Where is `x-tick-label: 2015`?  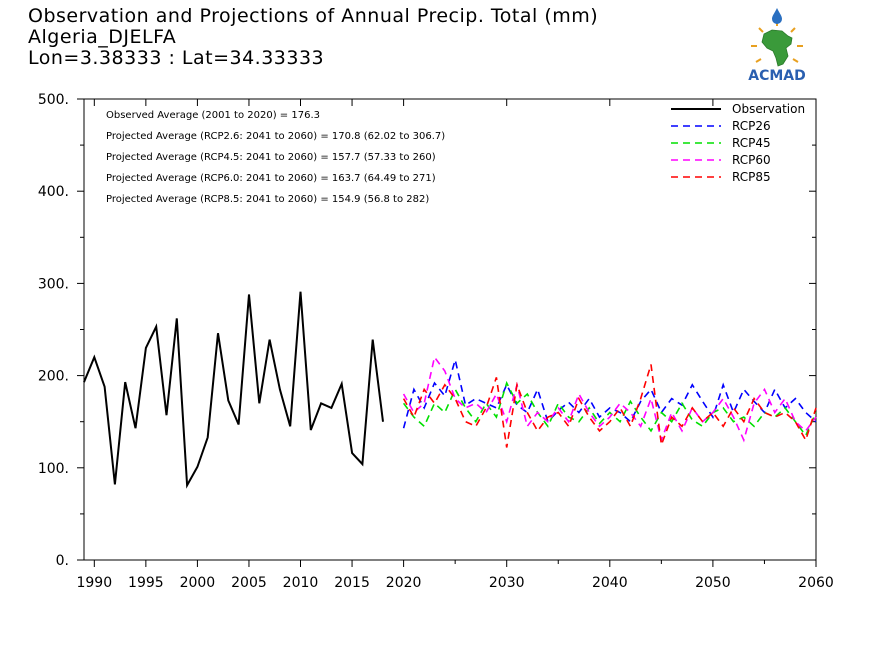
x-tick-label: 2015 is located at coordinates (352, 583).